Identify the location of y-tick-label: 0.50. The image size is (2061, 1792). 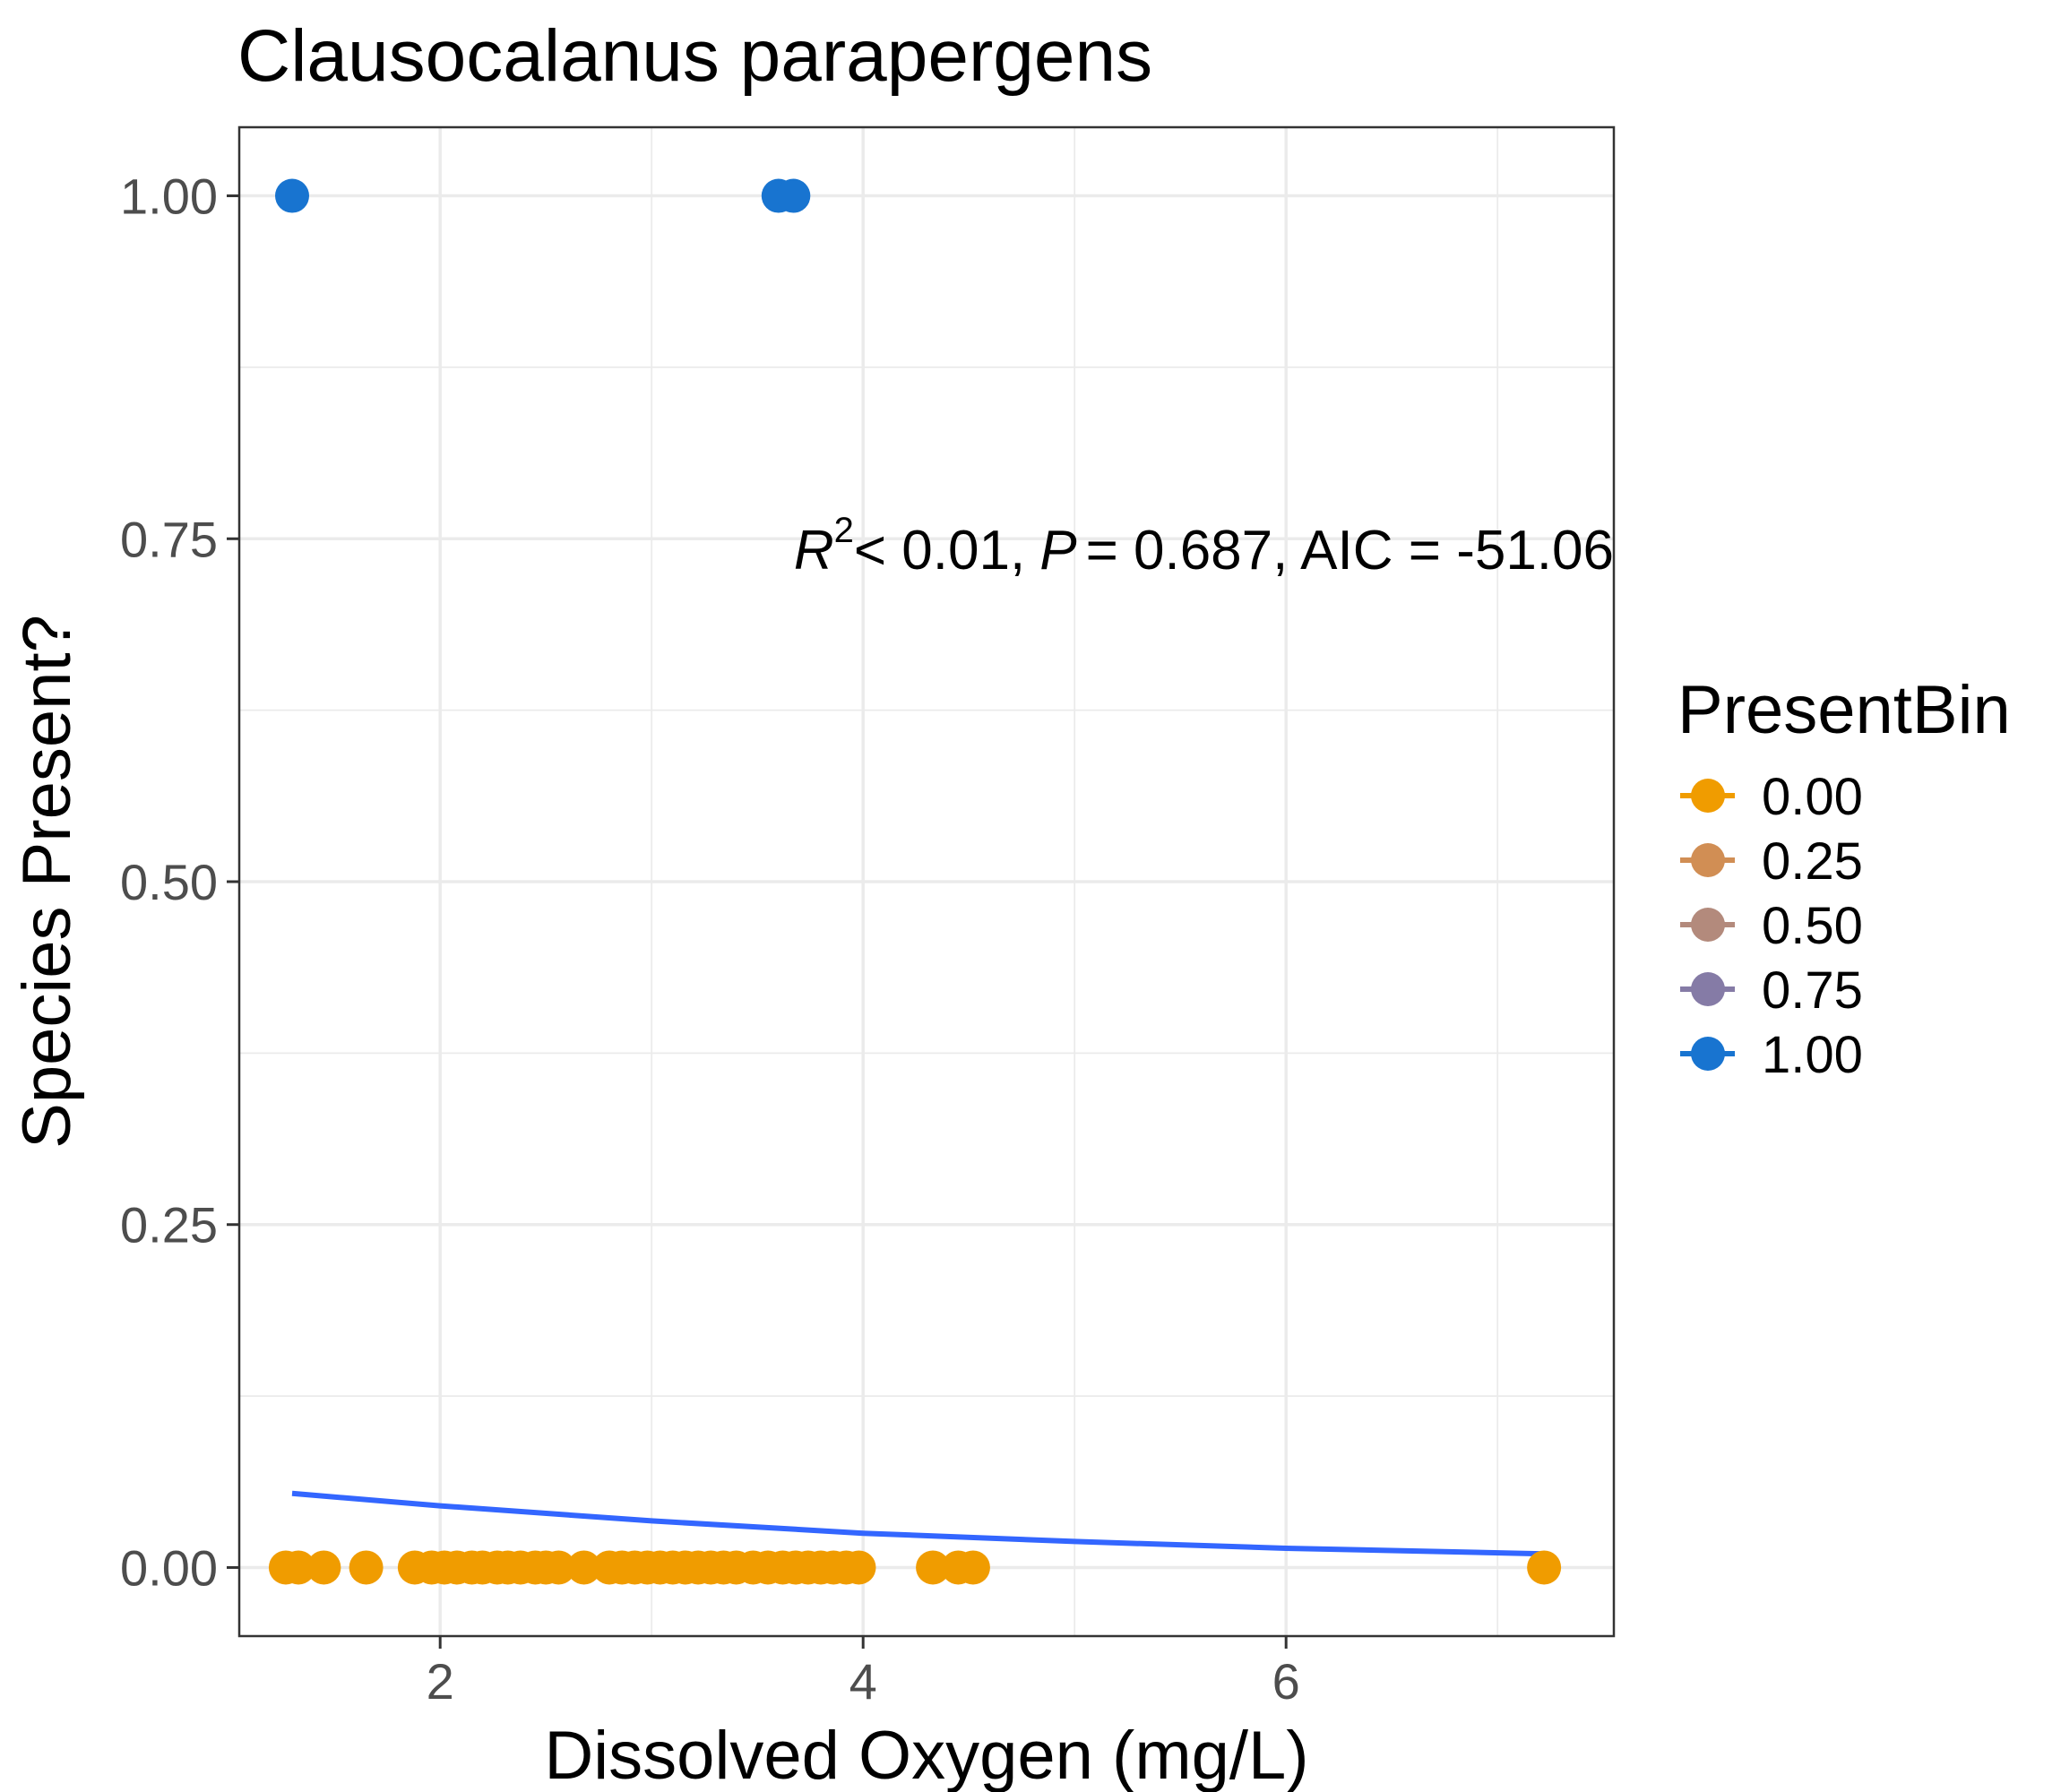
(169, 882).